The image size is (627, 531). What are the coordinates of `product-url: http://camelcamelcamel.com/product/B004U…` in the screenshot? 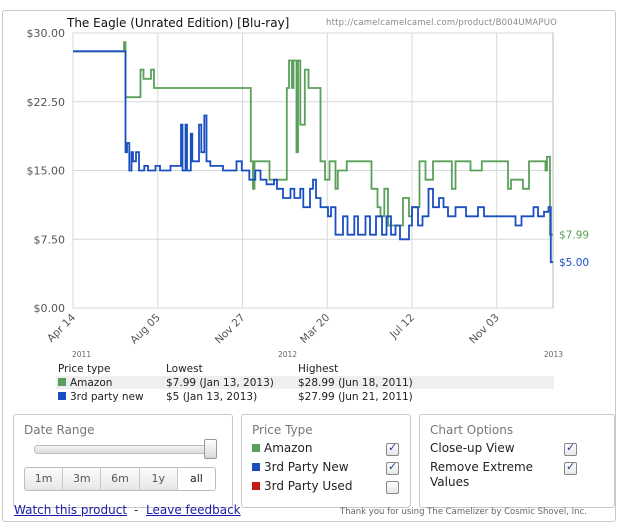 It's located at (442, 23).